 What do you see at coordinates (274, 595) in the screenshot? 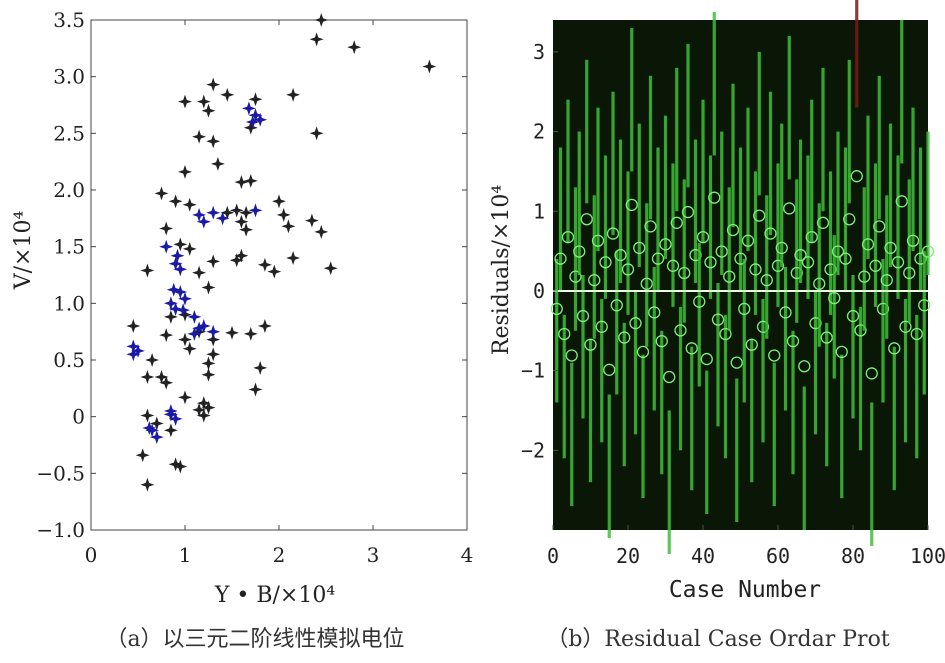
I see `panel-a-x-axis-title: Y • B/×10⁴` at bounding box center [274, 595].